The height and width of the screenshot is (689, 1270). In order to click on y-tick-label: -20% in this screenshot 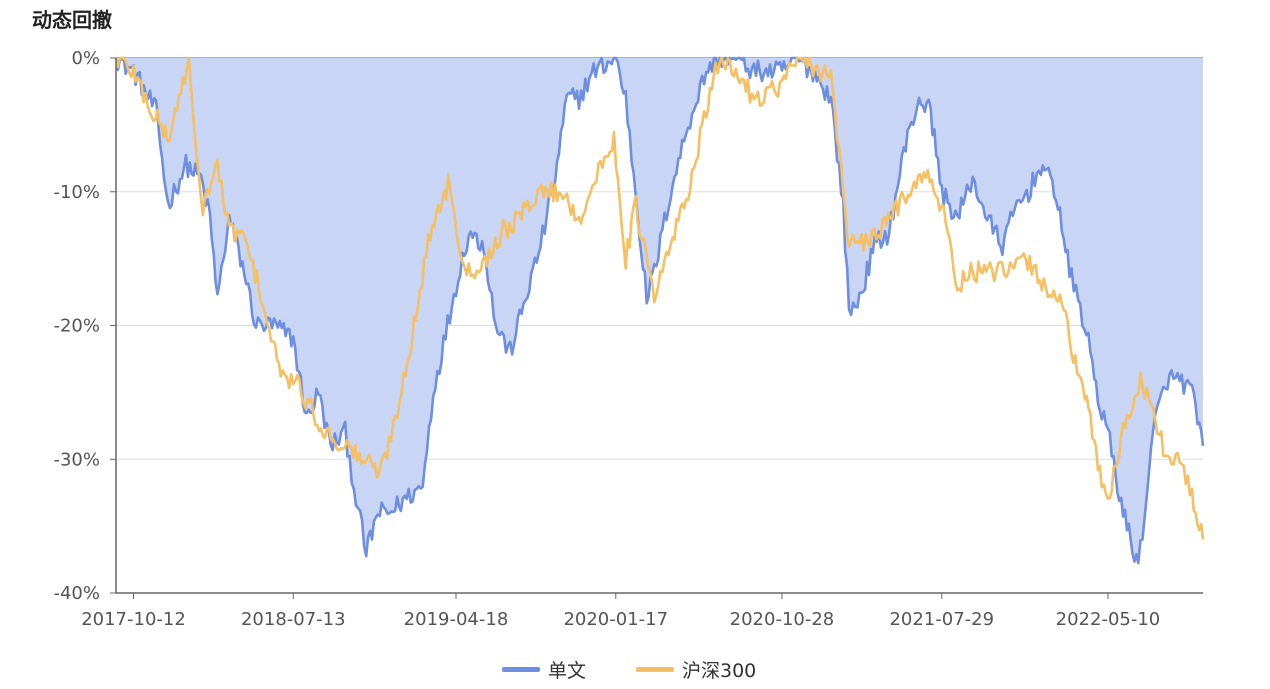, I will do `click(76, 326)`.